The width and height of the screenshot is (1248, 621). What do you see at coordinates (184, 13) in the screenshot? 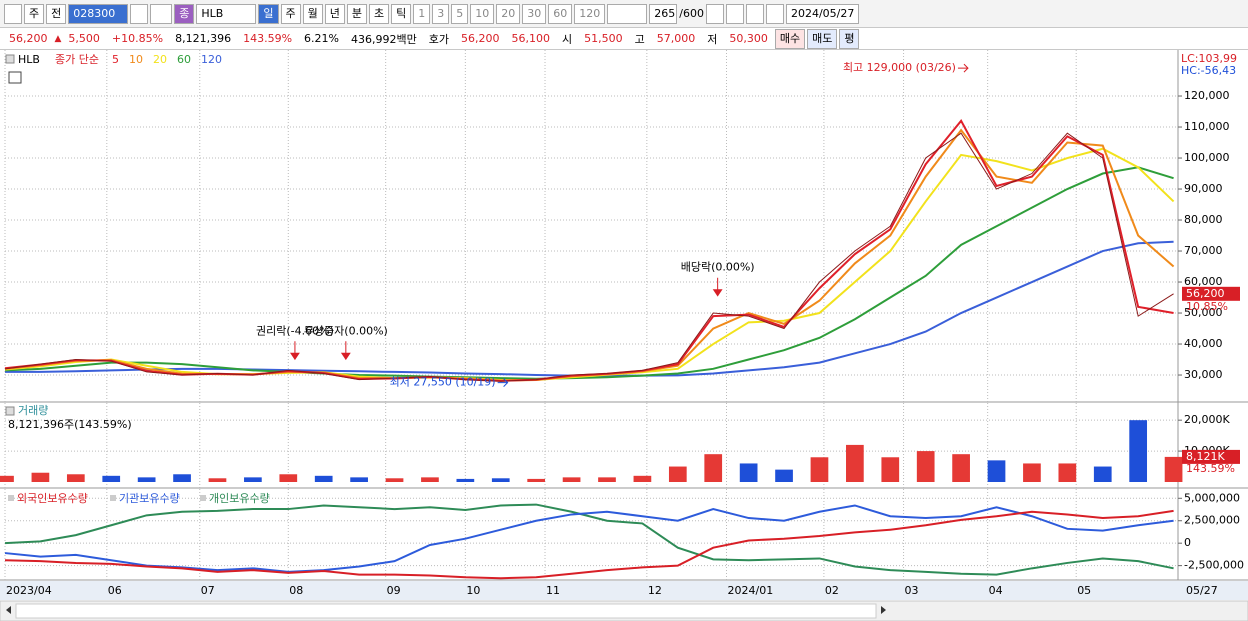
I see `stock-badge: 종` at bounding box center [184, 13].